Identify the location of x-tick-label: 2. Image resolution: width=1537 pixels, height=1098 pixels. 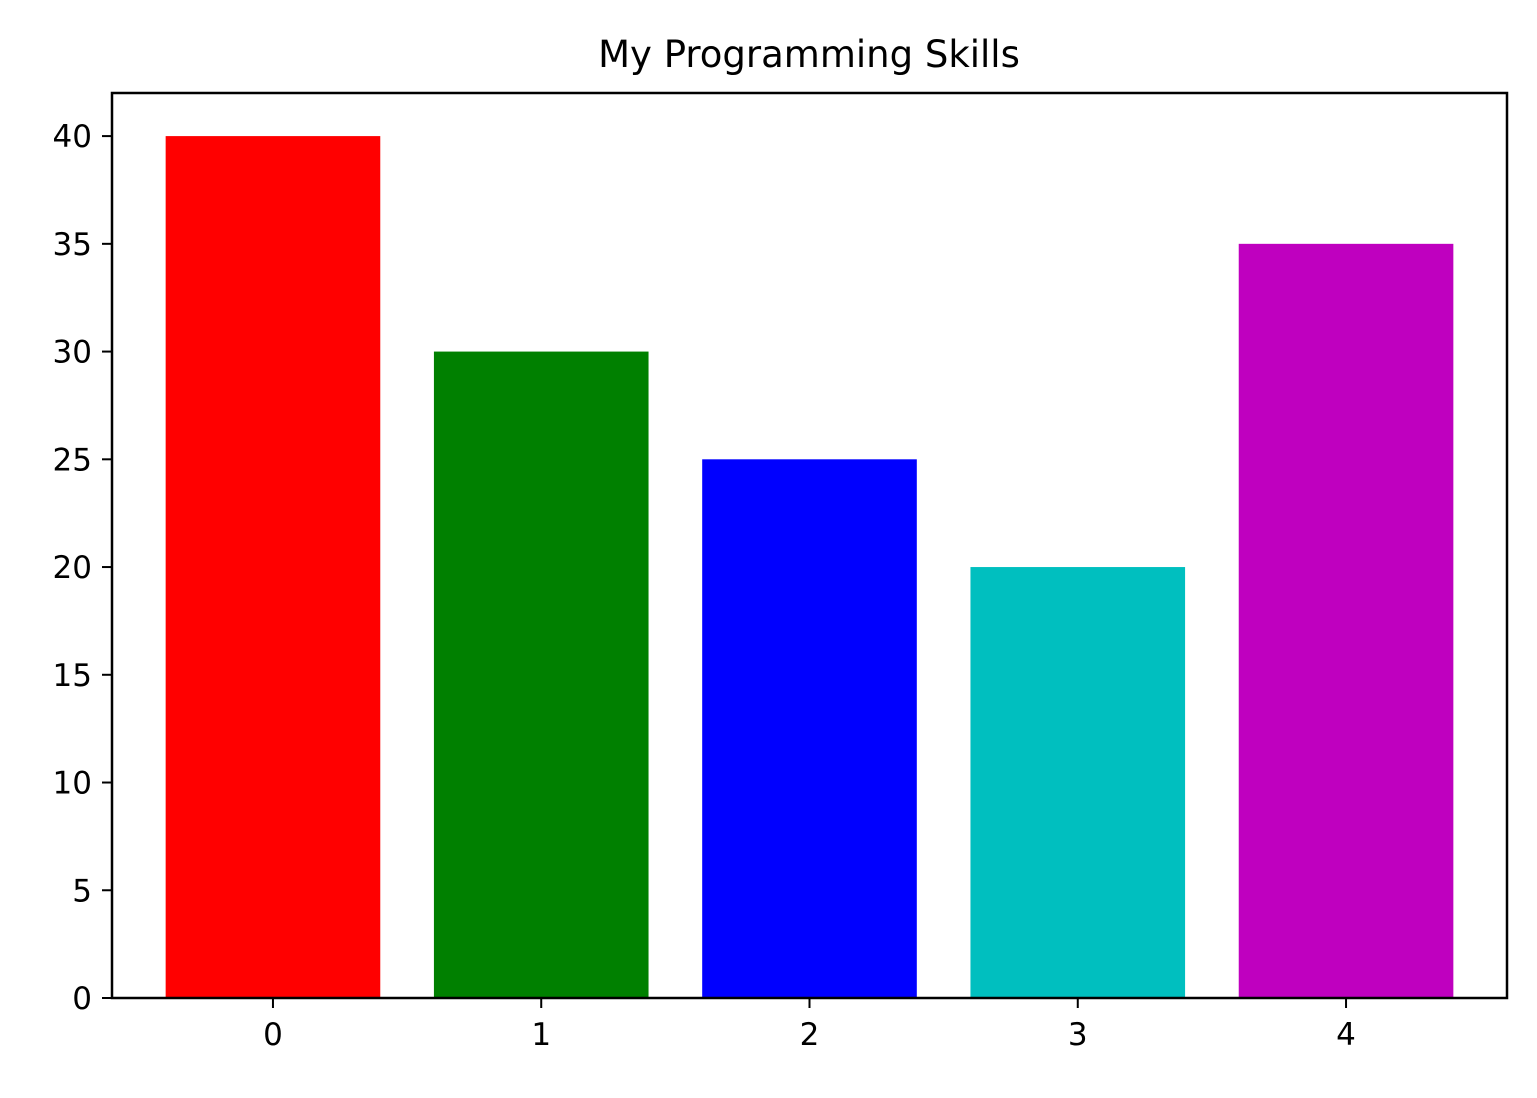
(810, 1035).